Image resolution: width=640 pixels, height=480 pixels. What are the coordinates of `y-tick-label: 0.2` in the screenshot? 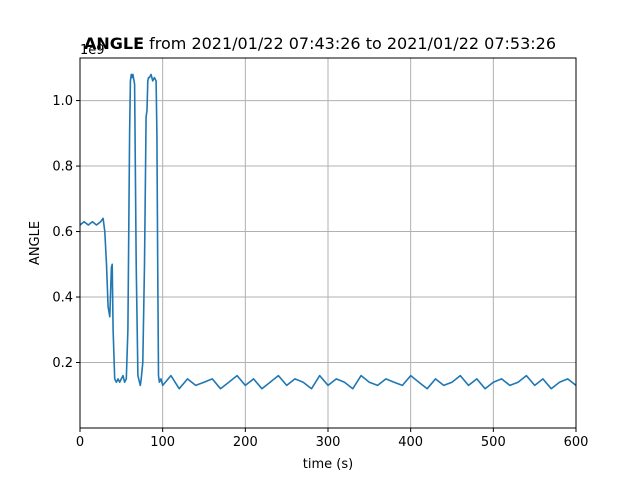 It's located at (62, 363).